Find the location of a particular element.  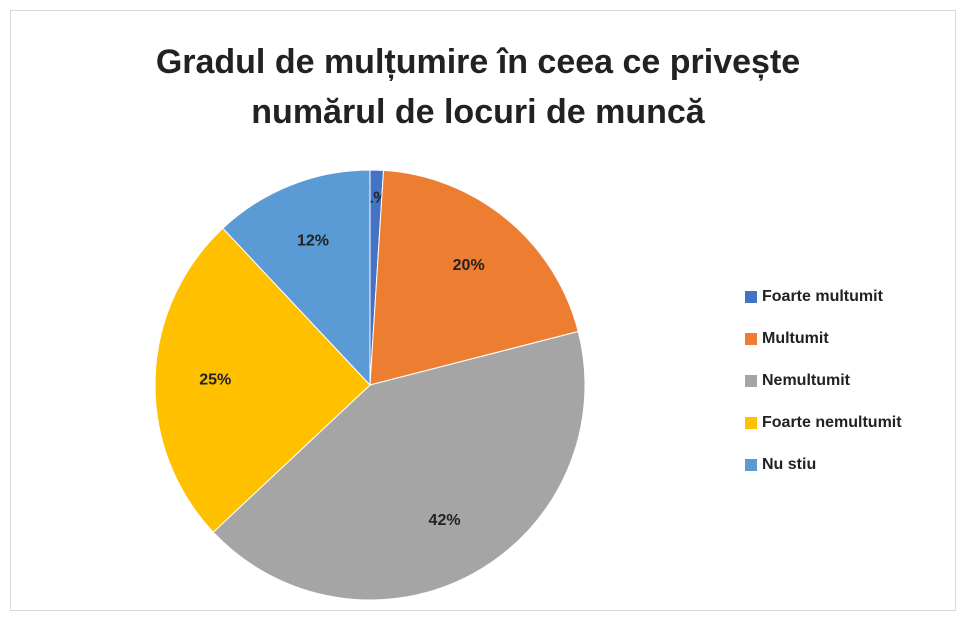

legend-label: Foarte nemultumit is located at coordinates (832, 422).